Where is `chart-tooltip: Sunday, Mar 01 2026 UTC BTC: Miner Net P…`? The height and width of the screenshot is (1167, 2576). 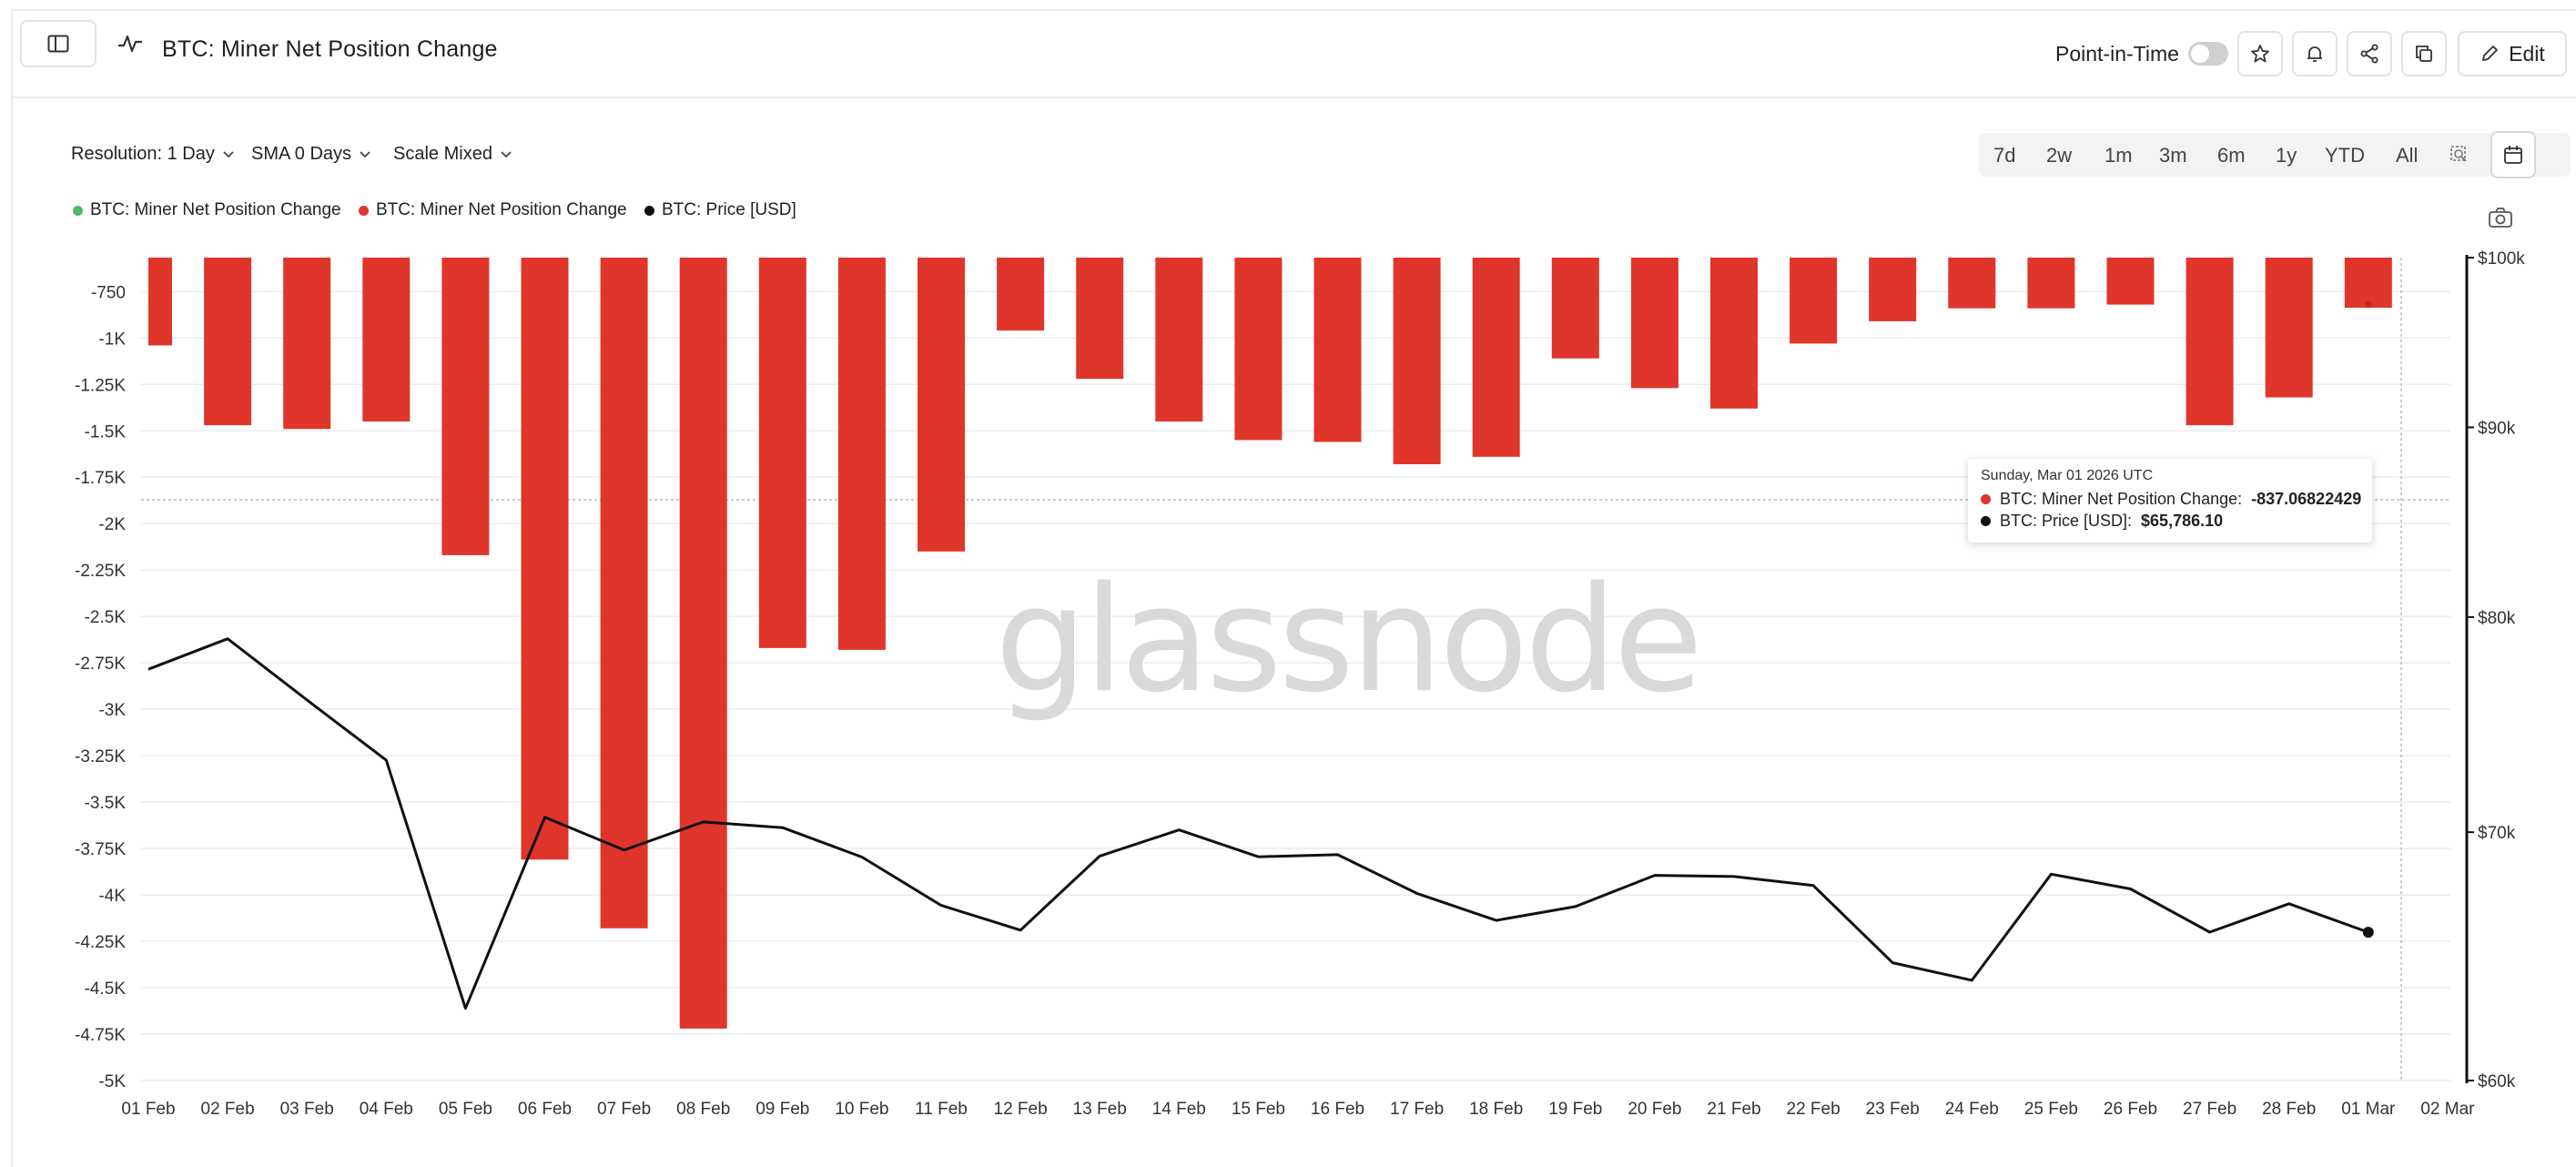
chart-tooltip: Sunday, Mar 01 2026 UTC BTC: Miner Net P… is located at coordinates (2170, 501).